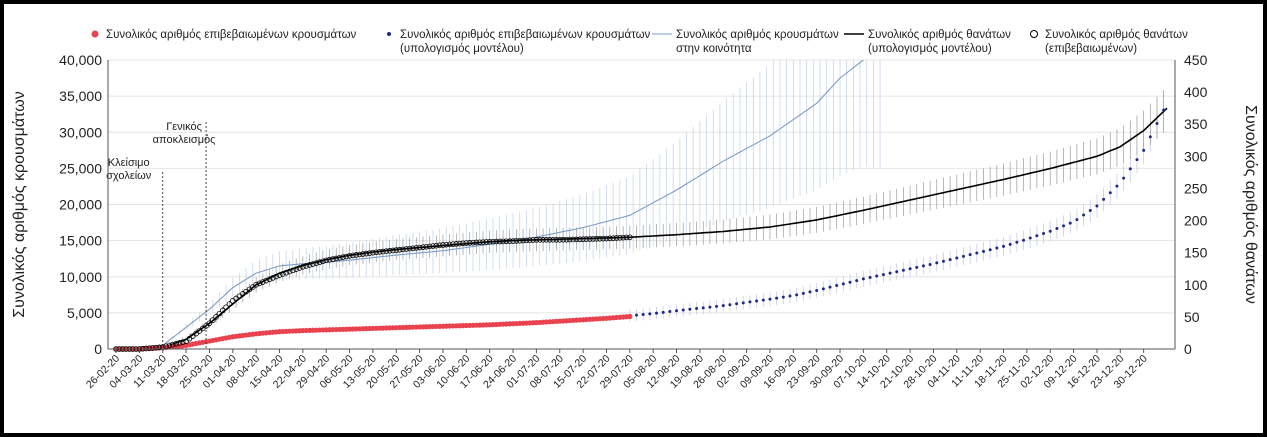 The width and height of the screenshot is (1267, 437). I want to click on legend-open-circle, so click(1034, 34).